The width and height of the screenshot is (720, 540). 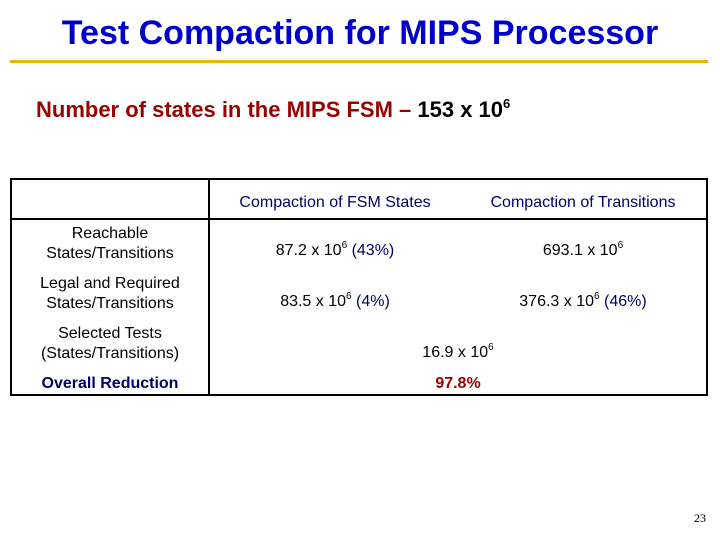 What do you see at coordinates (110, 244) in the screenshot?
I see `row-label-reachable: Reachable States/Transitions` at bounding box center [110, 244].